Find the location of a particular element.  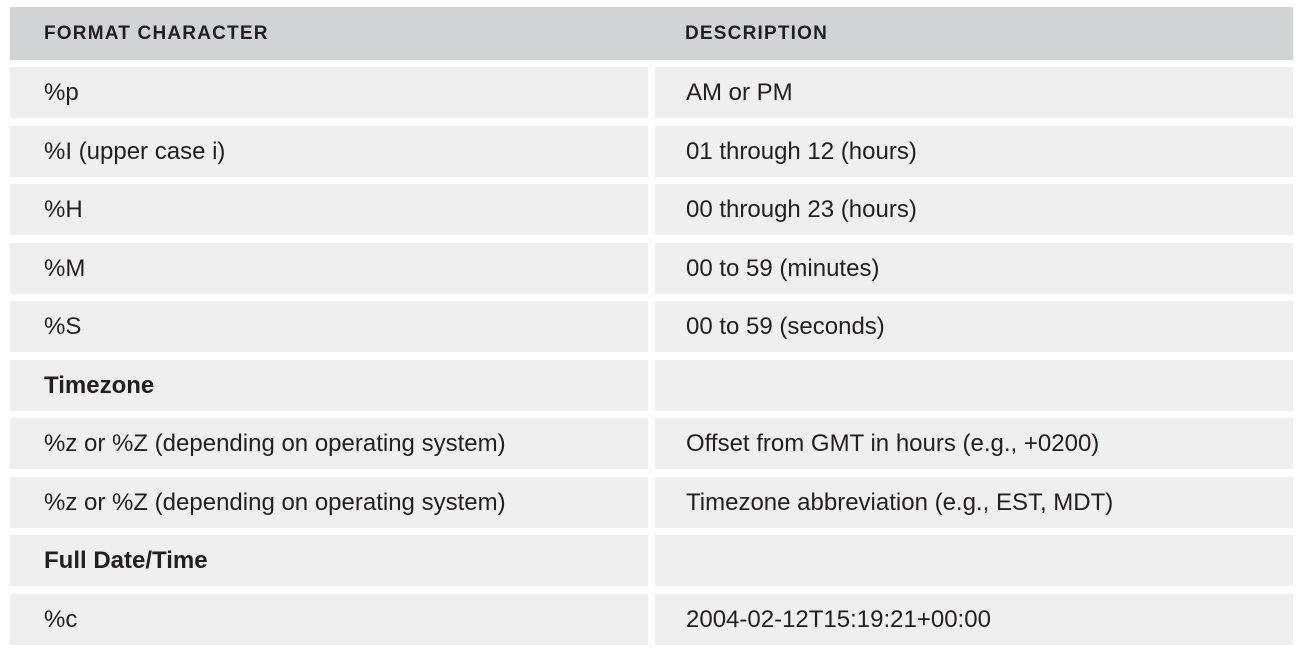

description-cell: 00 through 23 (hours) is located at coordinates (974, 209).